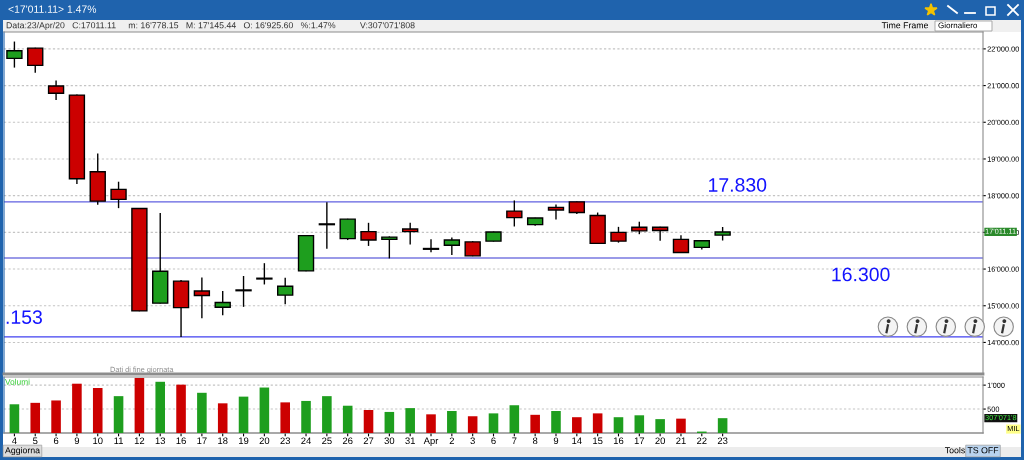  What do you see at coordinates (983, 450) in the screenshot?
I see `text: TS OFF` at bounding box center [983, 450].